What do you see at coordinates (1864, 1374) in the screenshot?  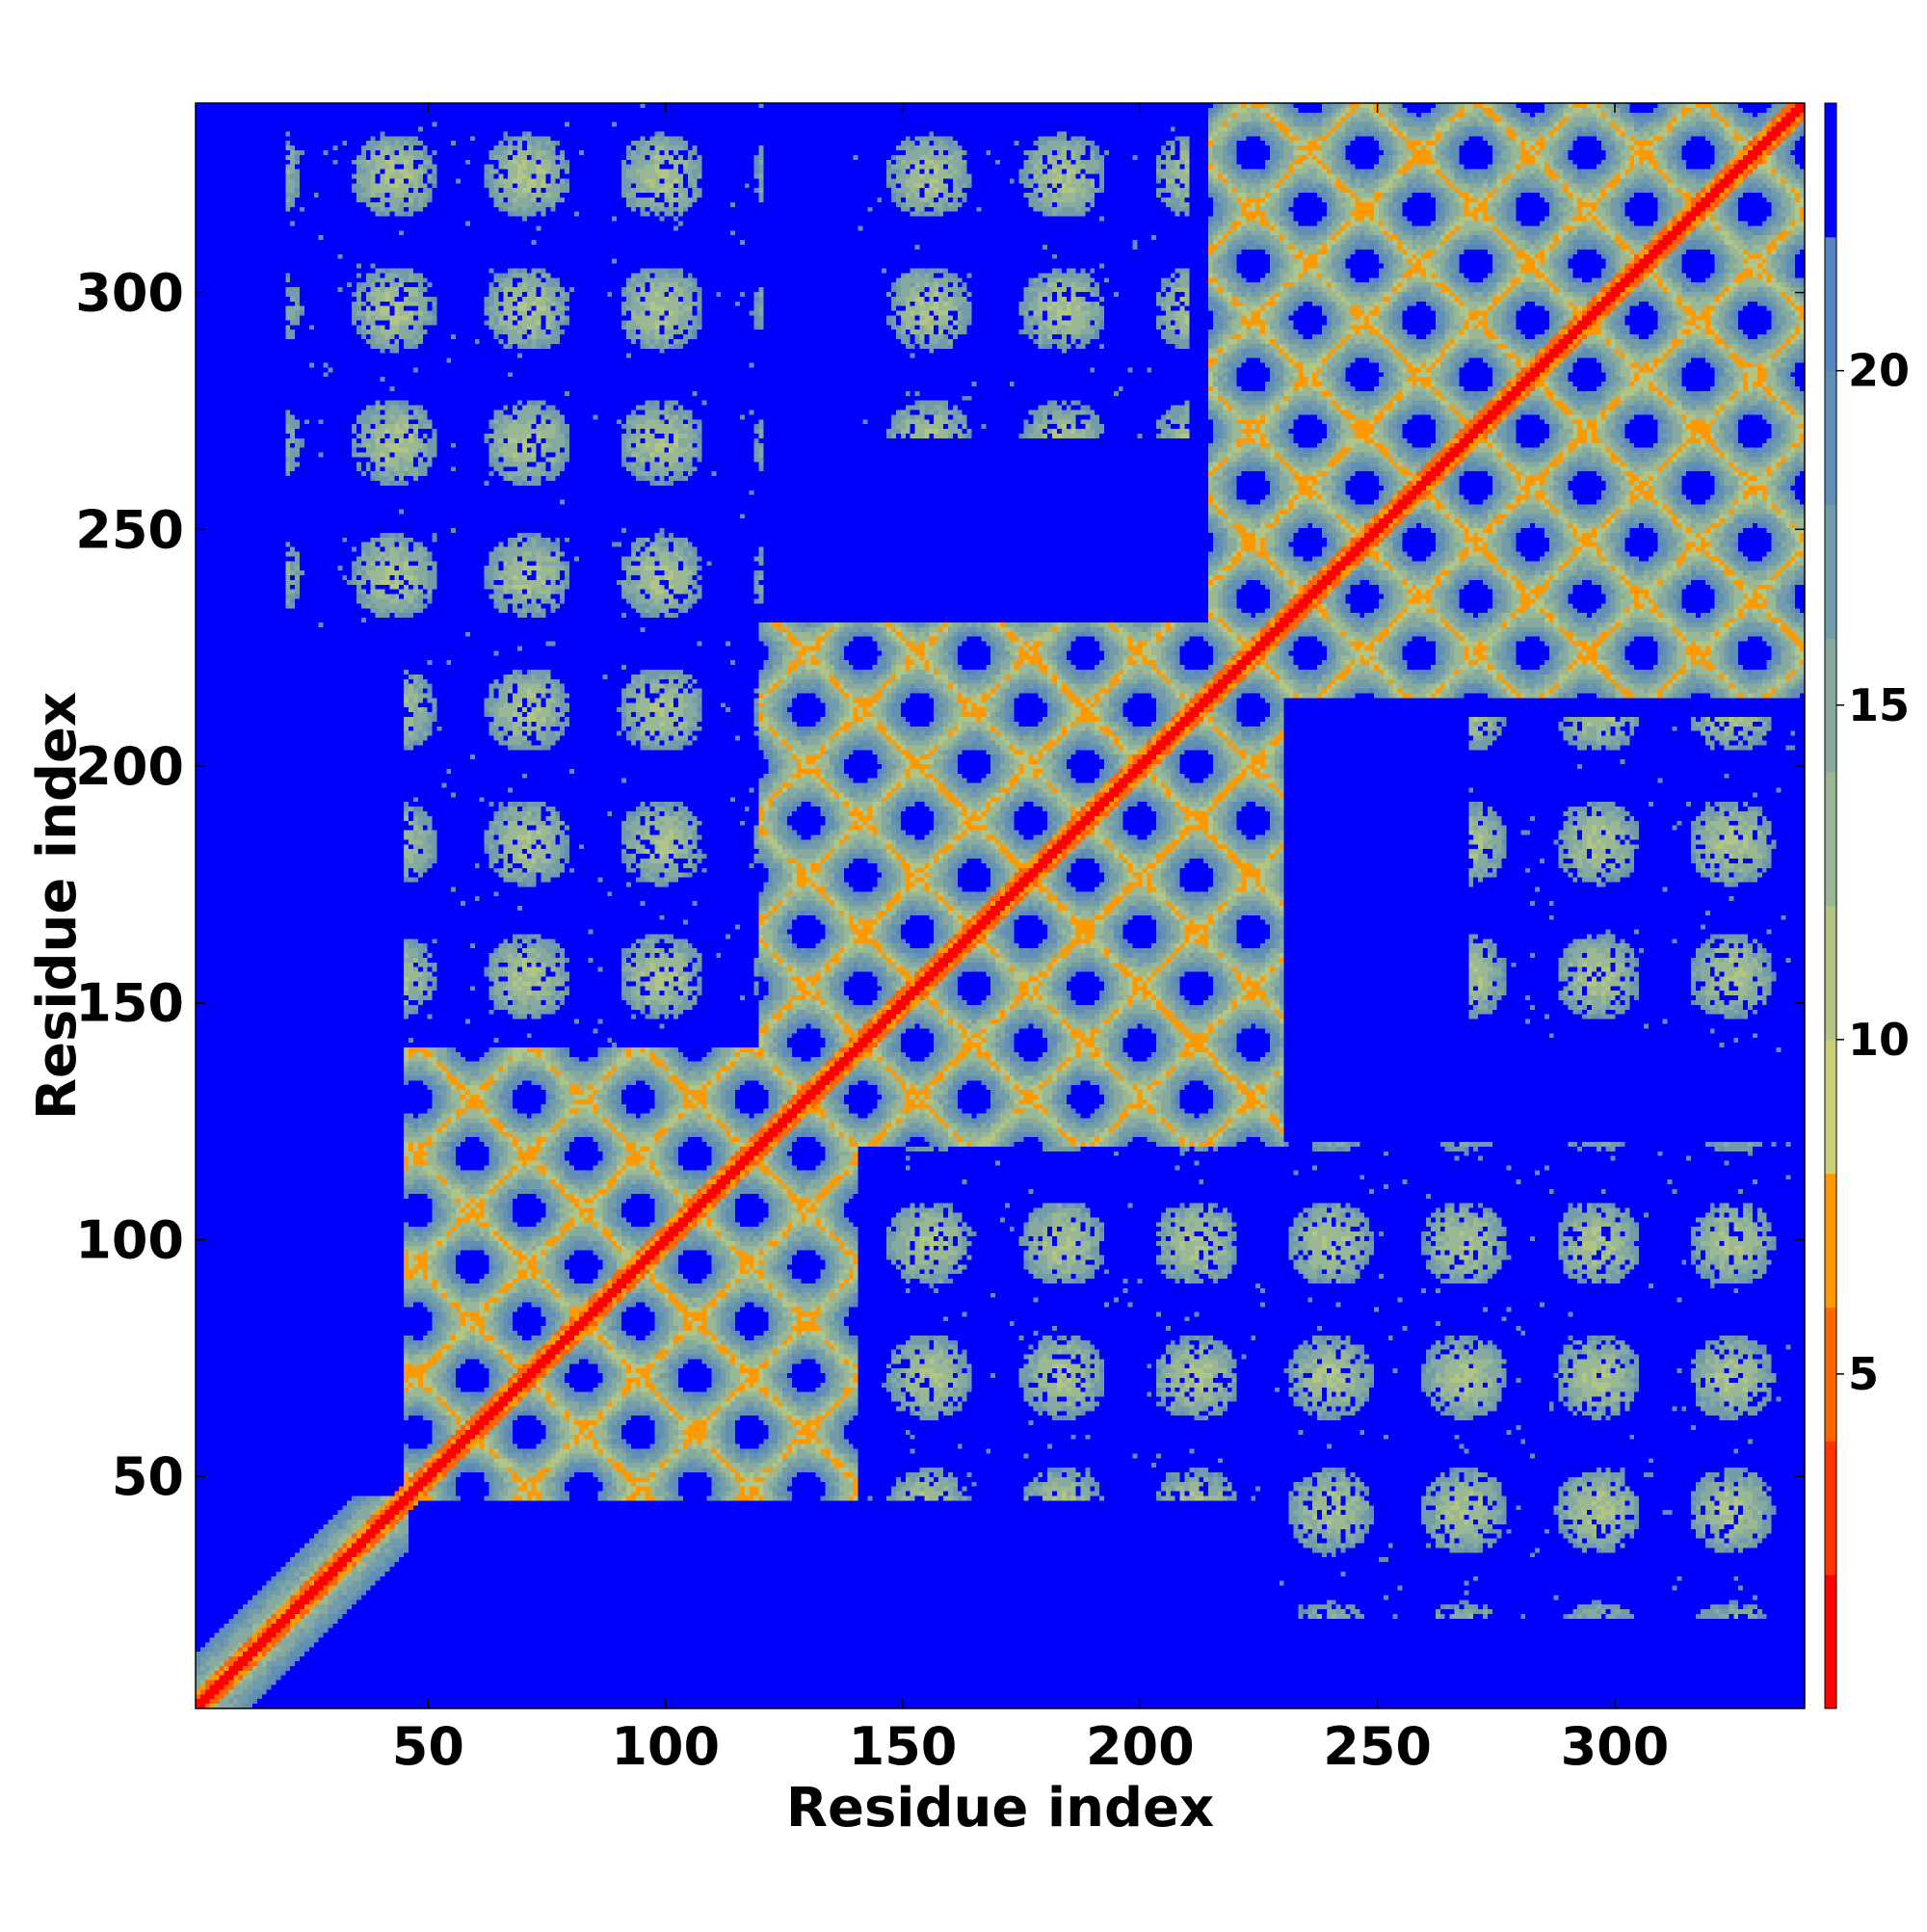 I see `colorbar-tick-label: 5` at bounding box center [1864, 1374].